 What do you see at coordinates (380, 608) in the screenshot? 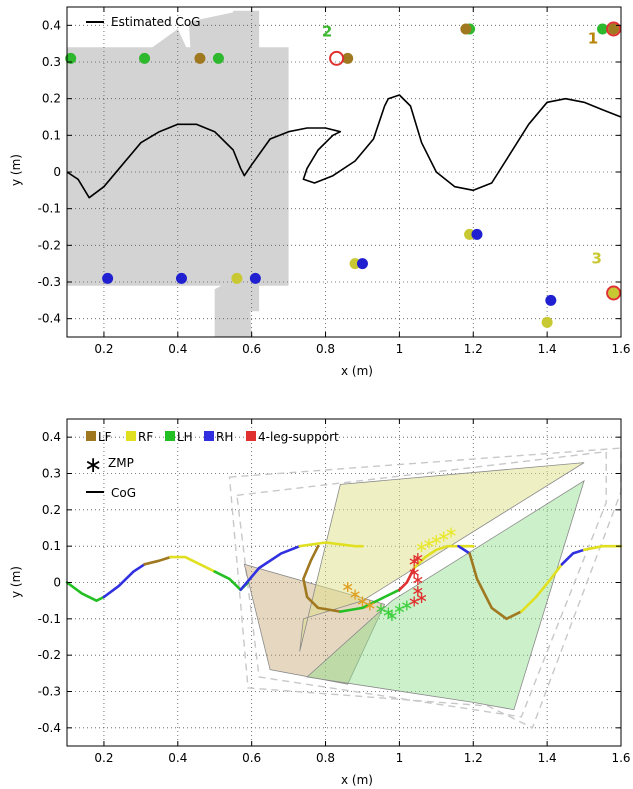
I see `zmp-point-4: ∗` at bounding box center [380, 608].